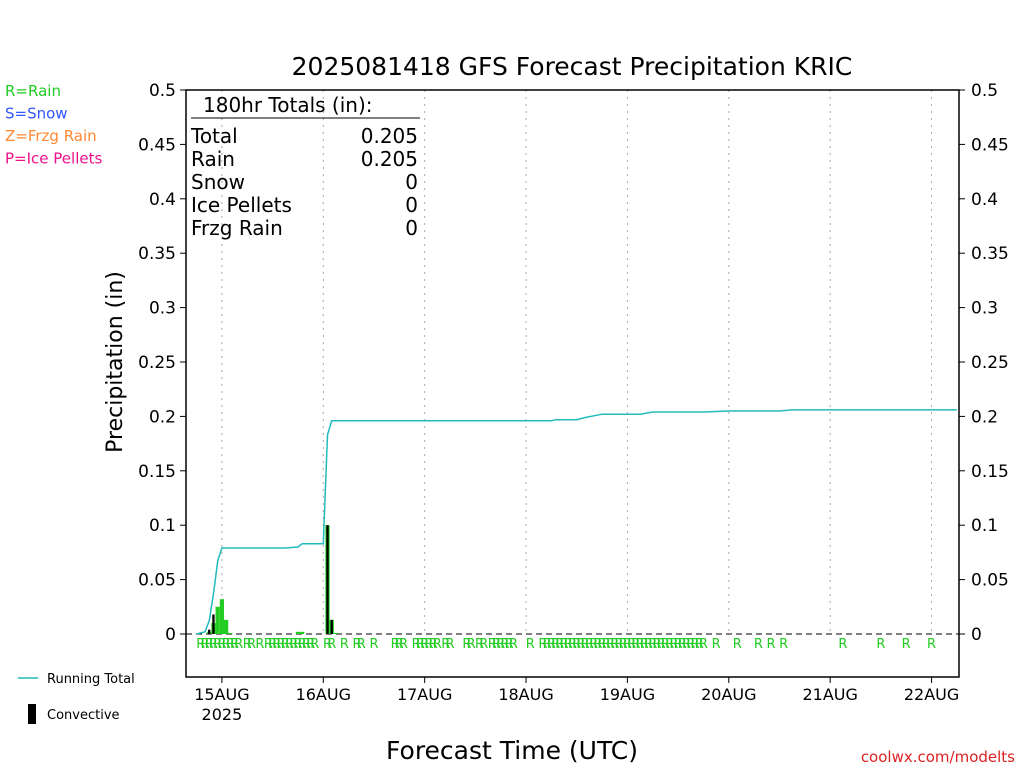  What do you see at coordinates (990, 363) in the screenshot?
I see `y-tick-label-right: 0.25` at bounding box center [990, 363].